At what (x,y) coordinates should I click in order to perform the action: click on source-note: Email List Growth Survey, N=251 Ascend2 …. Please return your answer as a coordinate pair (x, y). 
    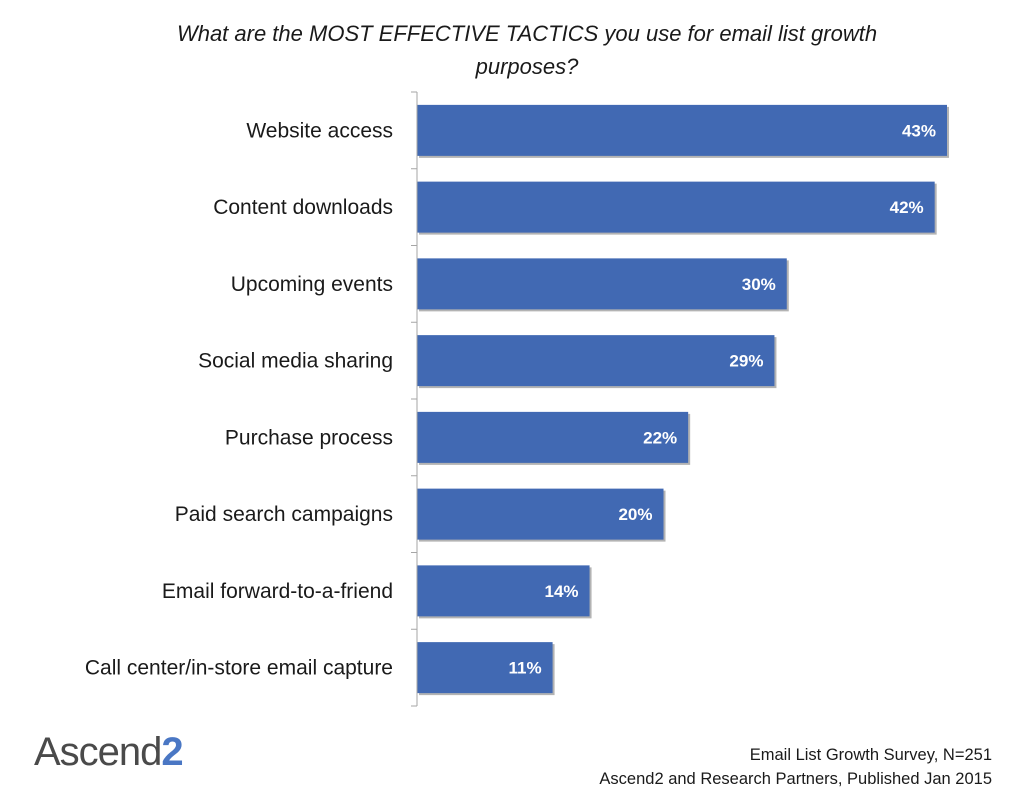
    Looking at the image, I should click on (795, 767).